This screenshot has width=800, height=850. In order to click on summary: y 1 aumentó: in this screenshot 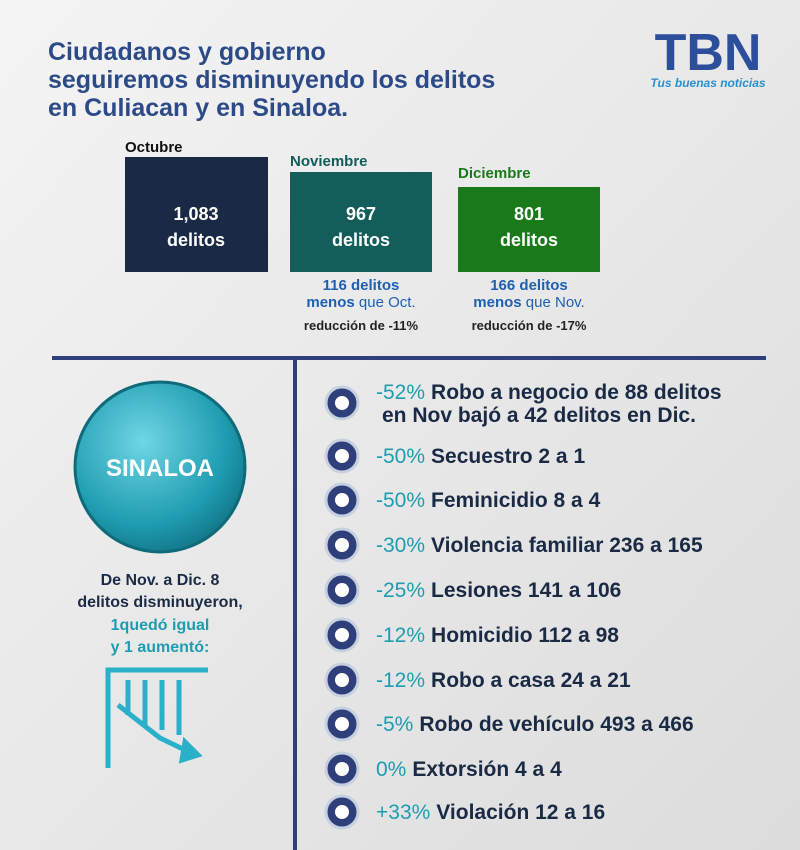, I will do `click(160, 647)`.